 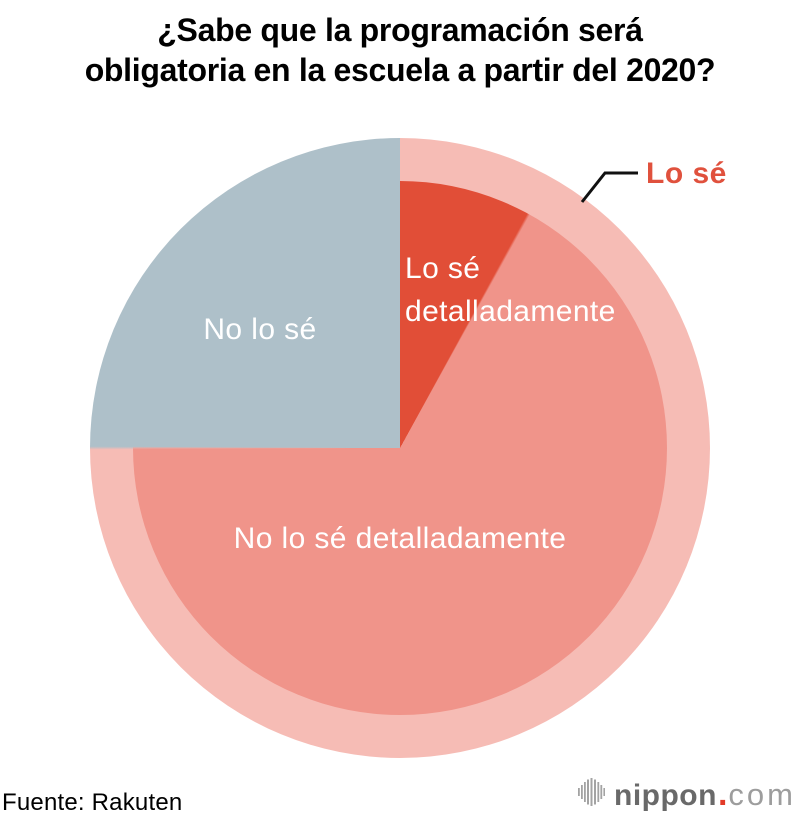 What do you see at coordinates (762, 794) in the screenshot?
I see `logo-text-com: com` at bounding box center [762, 794].